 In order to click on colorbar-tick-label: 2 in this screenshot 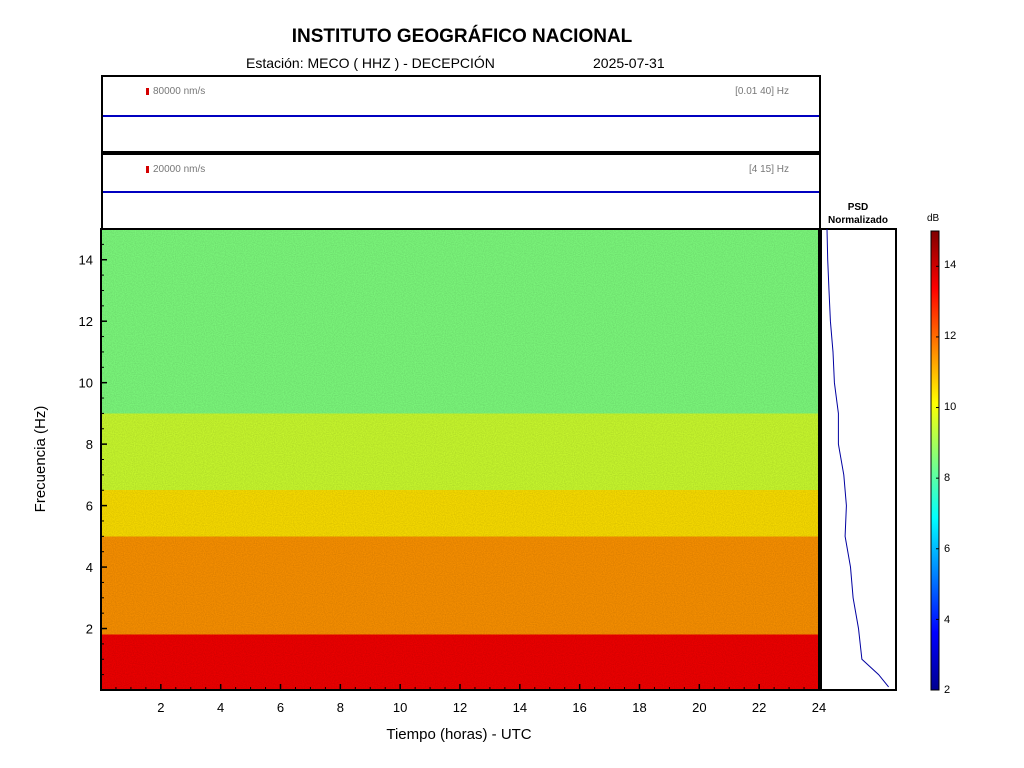, I will do `click(947, 690)`.